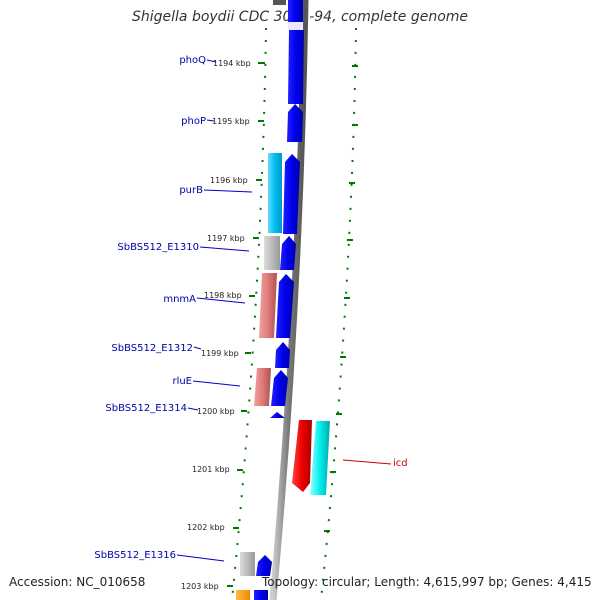 The height and width of the screenshot is (600, 600). What do you see at coordinates (295, 11) in the screenshot?
I see `gene-arrow-top` at bounding box center [295, 11].